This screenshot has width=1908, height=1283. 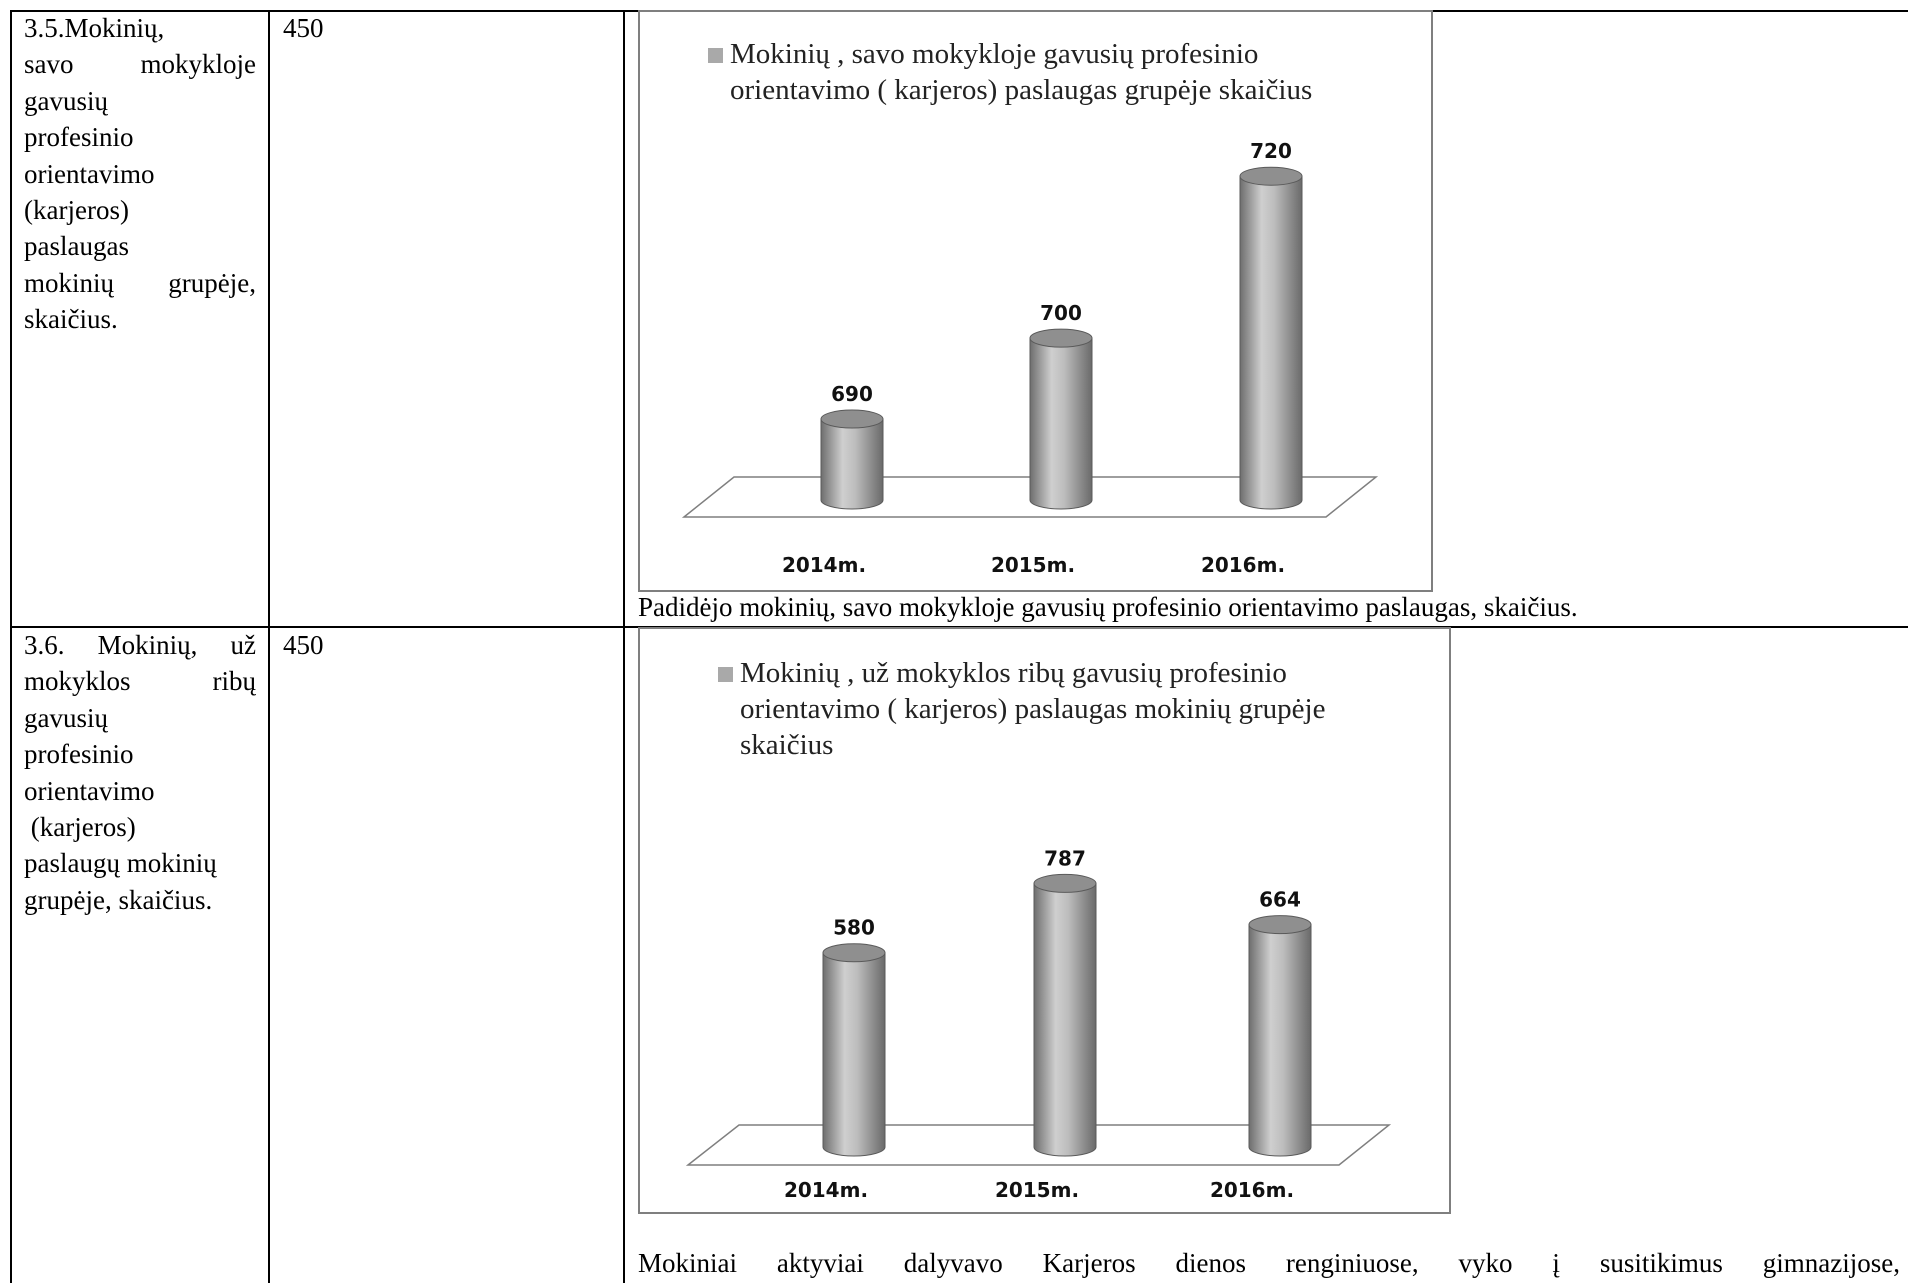 I want to click on indicator-word: už, so click(x=243, y=645).